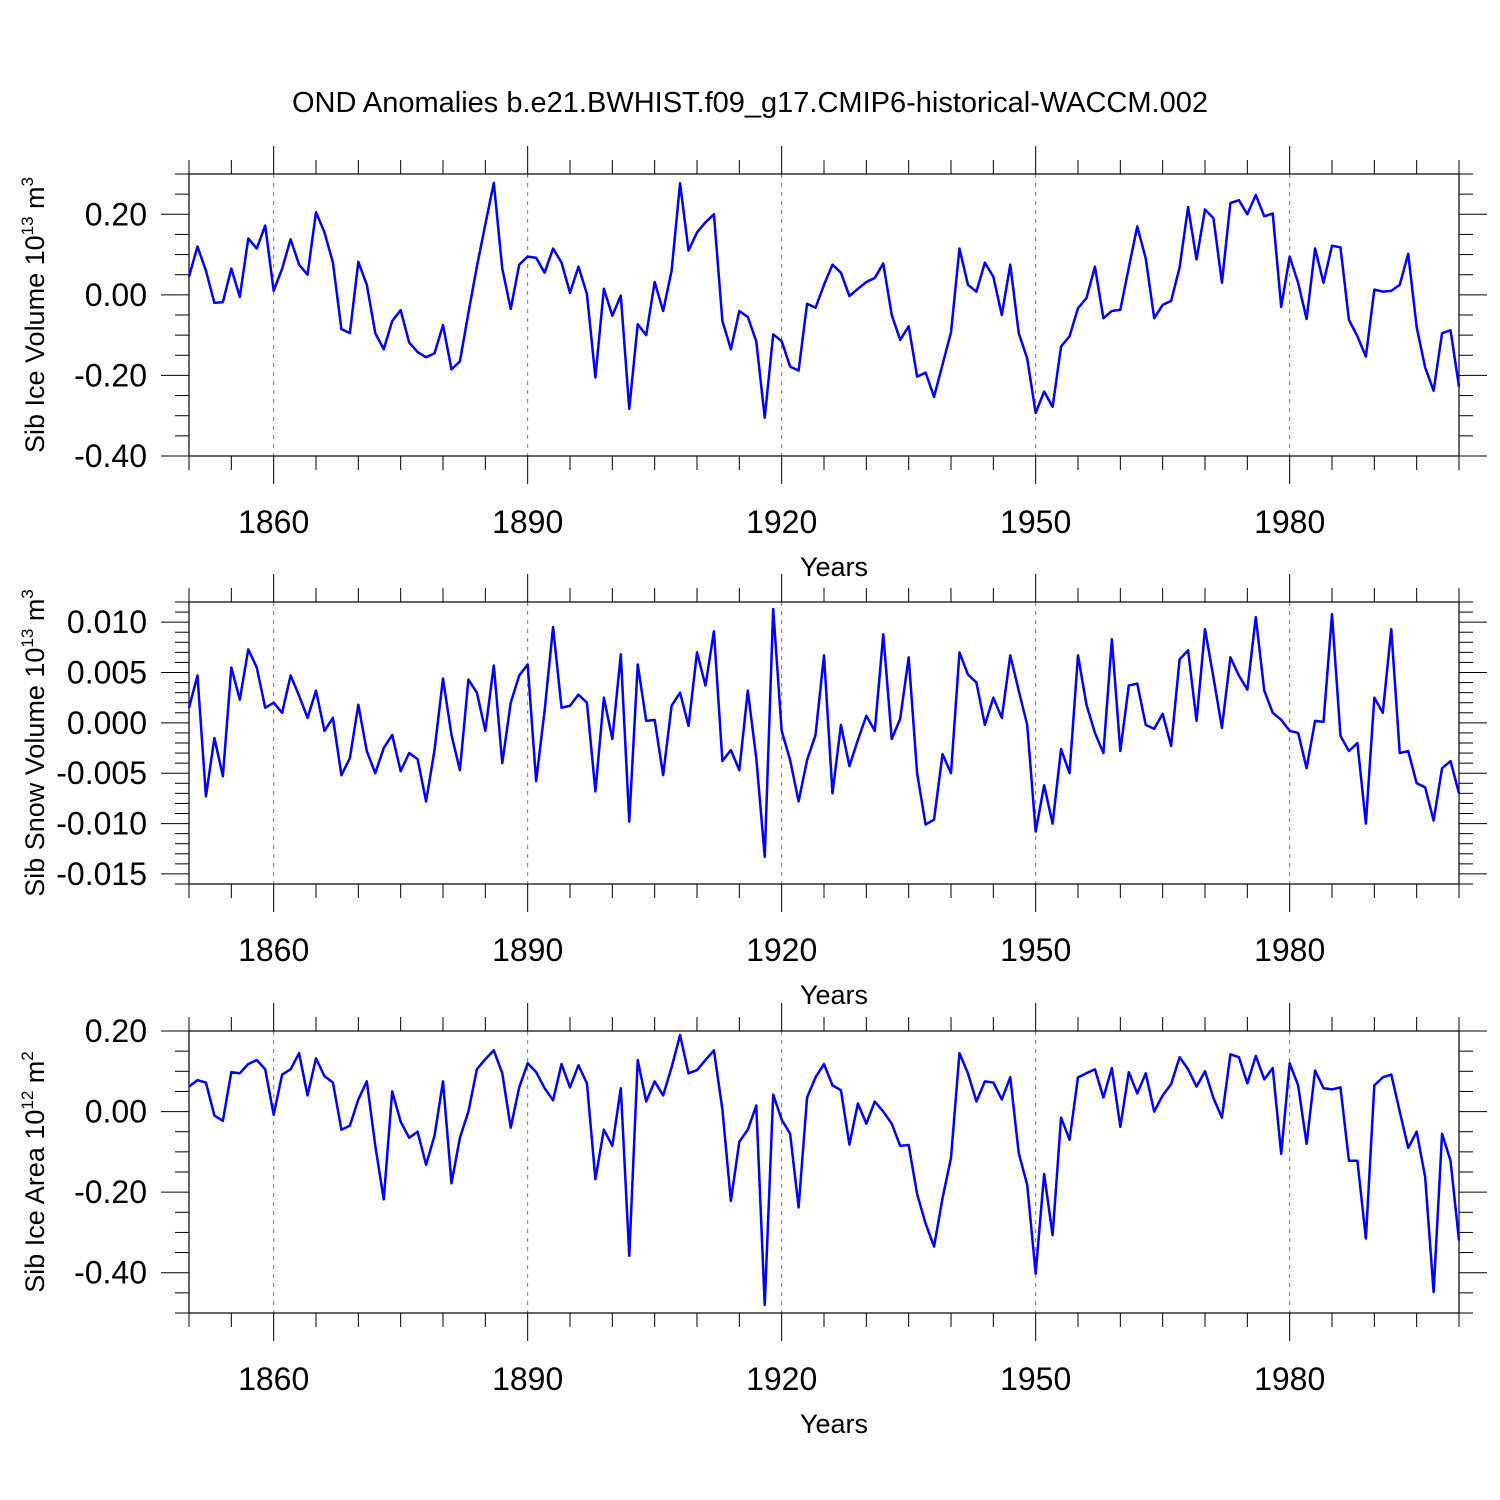 This screenshot has width=1500, height=1500. What do you see at coordinates (107, 723) in the screenshot?
I see `y-tick-label: 0.000` at bounding box center [107, 723].